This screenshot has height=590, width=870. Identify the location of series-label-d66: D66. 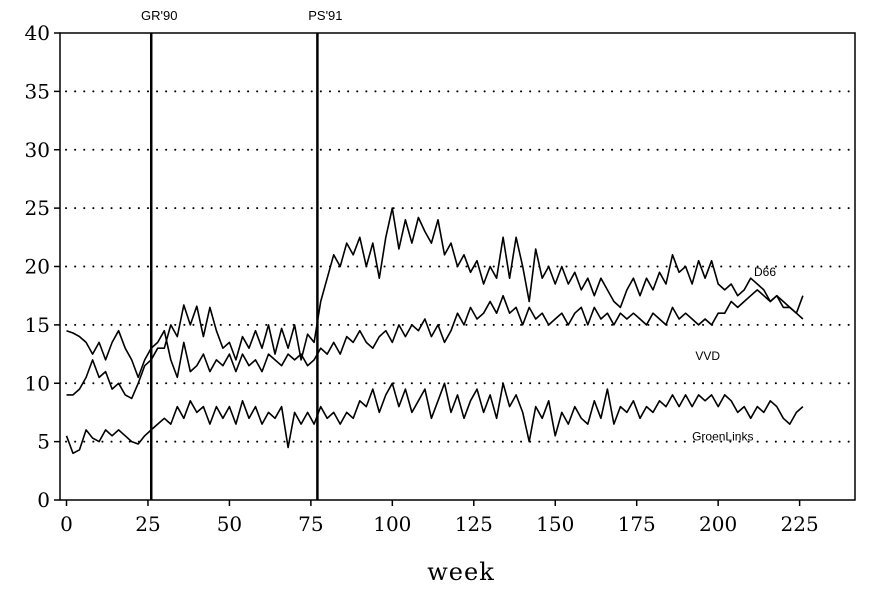
(765, 272).